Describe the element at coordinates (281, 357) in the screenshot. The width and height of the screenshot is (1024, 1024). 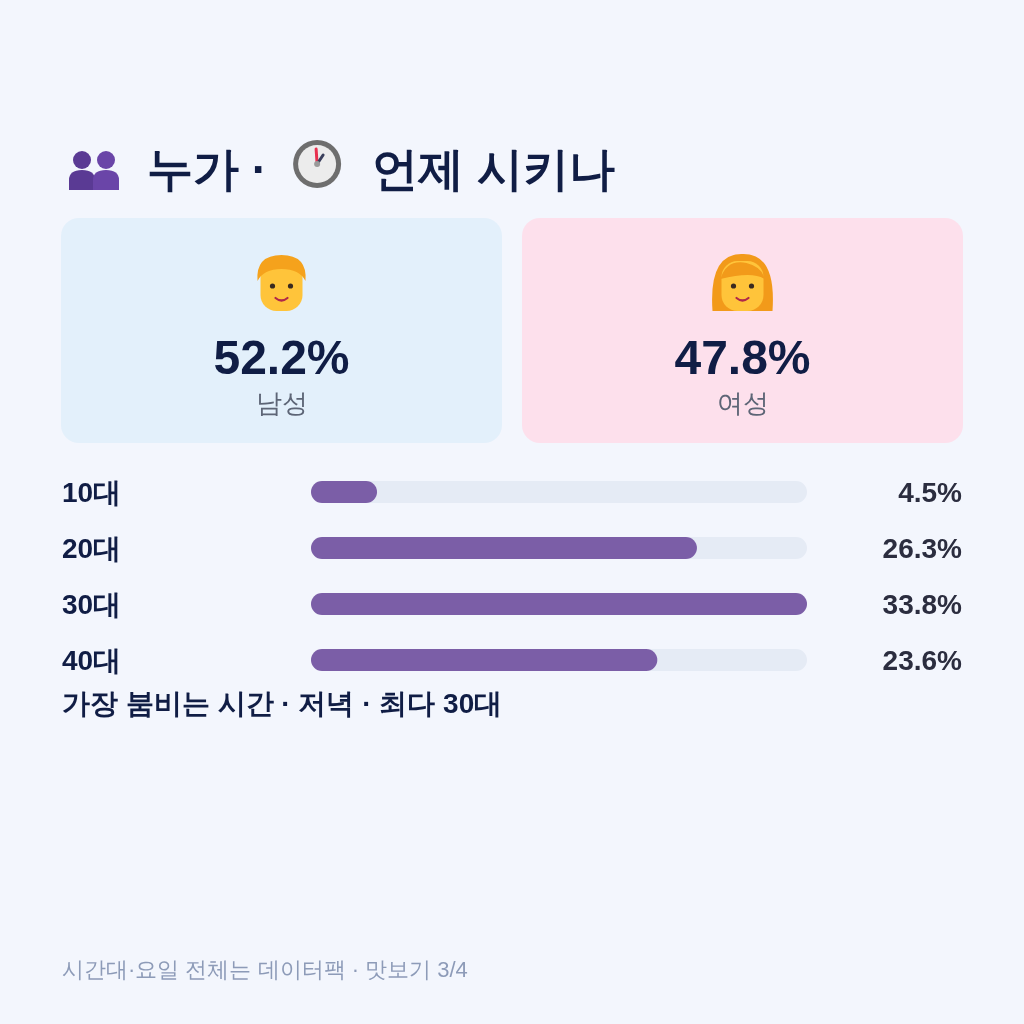
I see `data-label: 52.2%` at that location.